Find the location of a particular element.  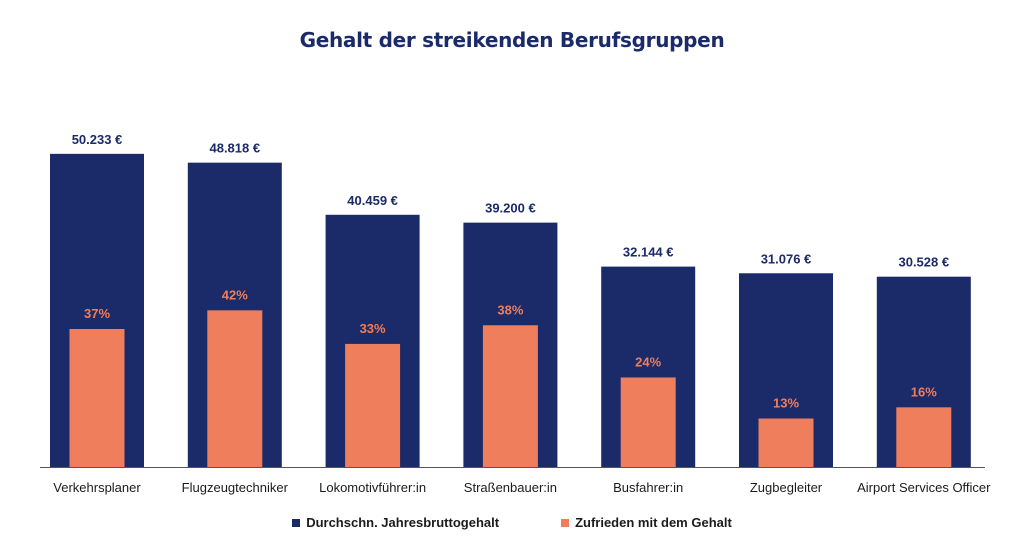

category-label: Straßenbauer:in is located at coordinates (510, 487).